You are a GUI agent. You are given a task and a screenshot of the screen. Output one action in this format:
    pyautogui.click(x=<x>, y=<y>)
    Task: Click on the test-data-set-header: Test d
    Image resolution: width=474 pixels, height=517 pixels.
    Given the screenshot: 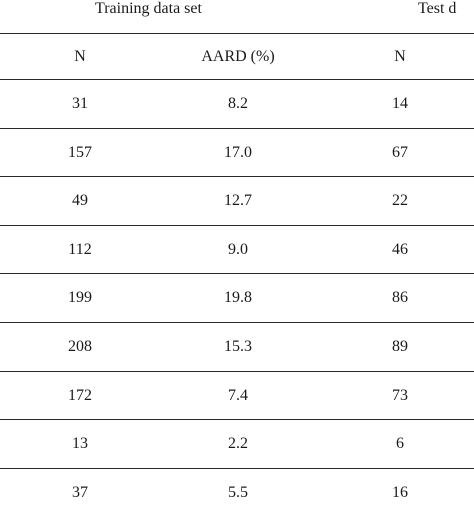 What is the action you would take?
    pyautogui.click(x=437, y=8)
    